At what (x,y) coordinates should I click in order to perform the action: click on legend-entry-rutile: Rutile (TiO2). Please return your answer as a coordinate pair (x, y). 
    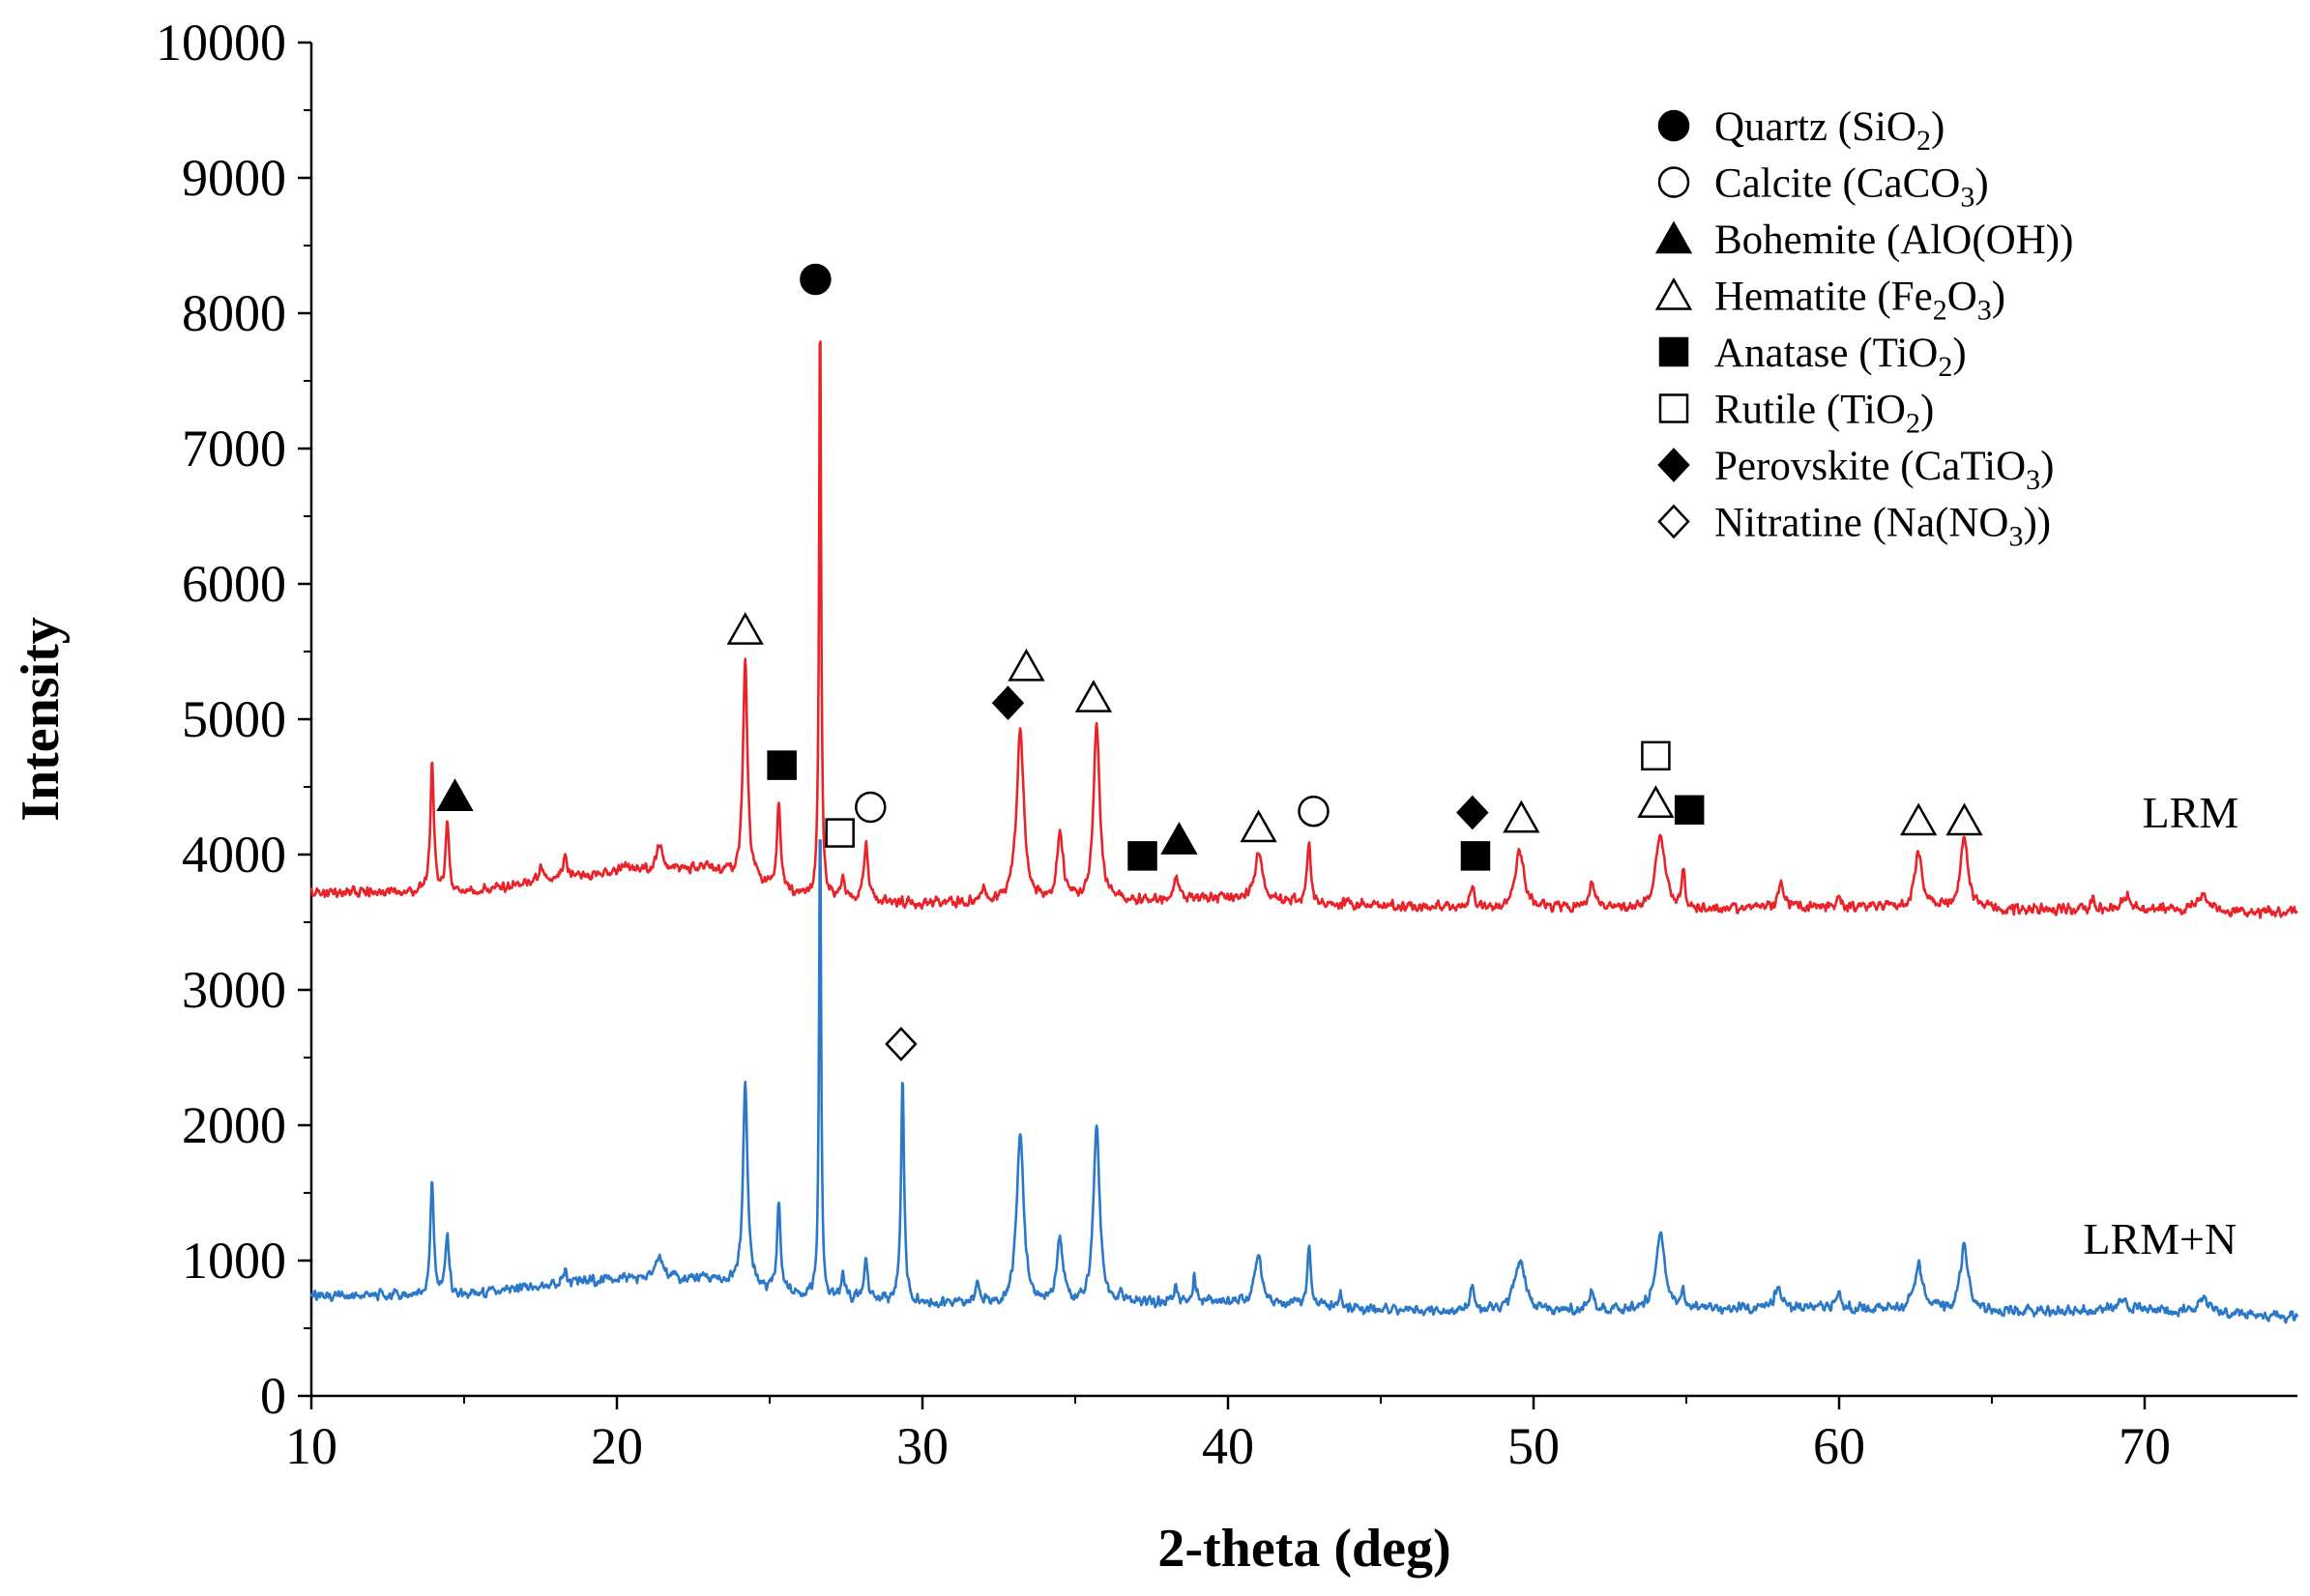
    Looking at the image, I should click on (1824, 414).